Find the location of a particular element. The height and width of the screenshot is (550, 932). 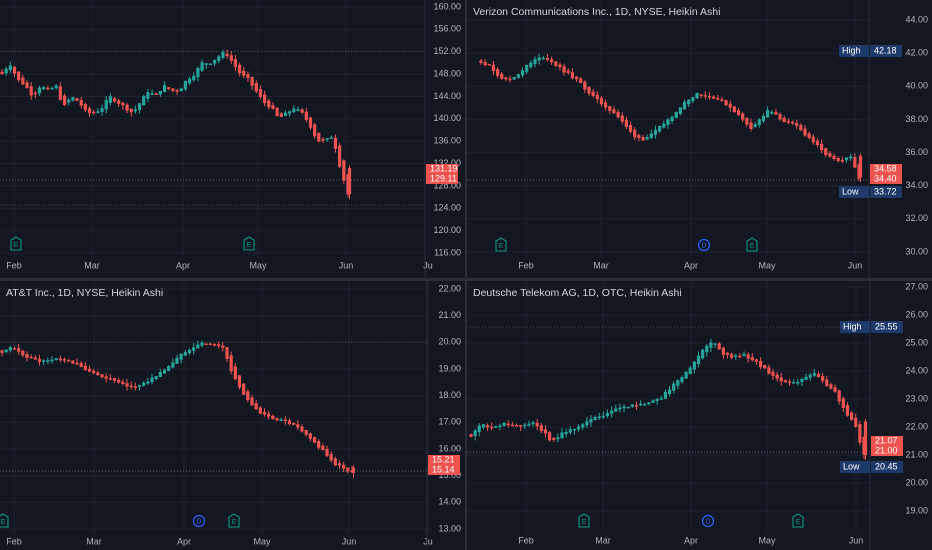

y-tick-label: 156.00 is located at coordinates (447, 29).